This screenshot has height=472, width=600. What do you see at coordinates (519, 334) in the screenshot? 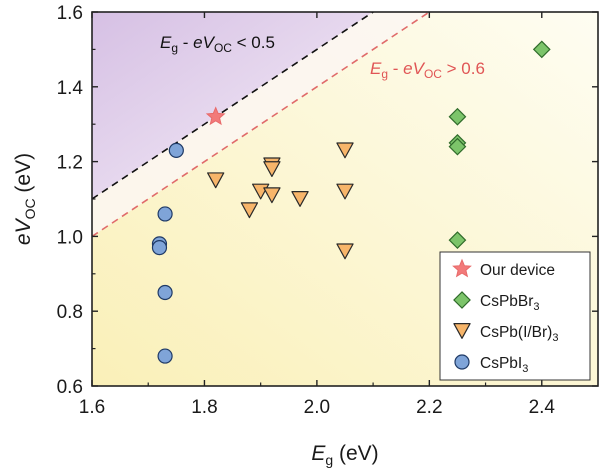
I see `legend-label: CsPb(I/Br)3` at bounding box center [519, 334].